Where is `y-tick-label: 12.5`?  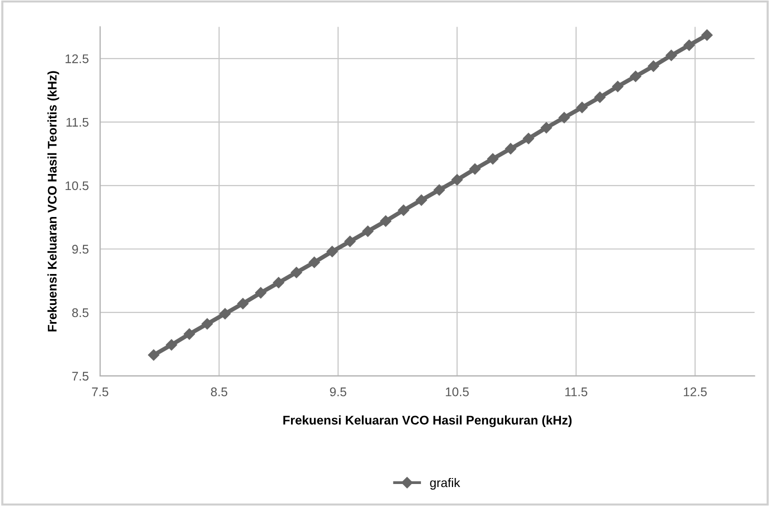 y-tick-label: 12.5 is located at coordinates (77, 59).